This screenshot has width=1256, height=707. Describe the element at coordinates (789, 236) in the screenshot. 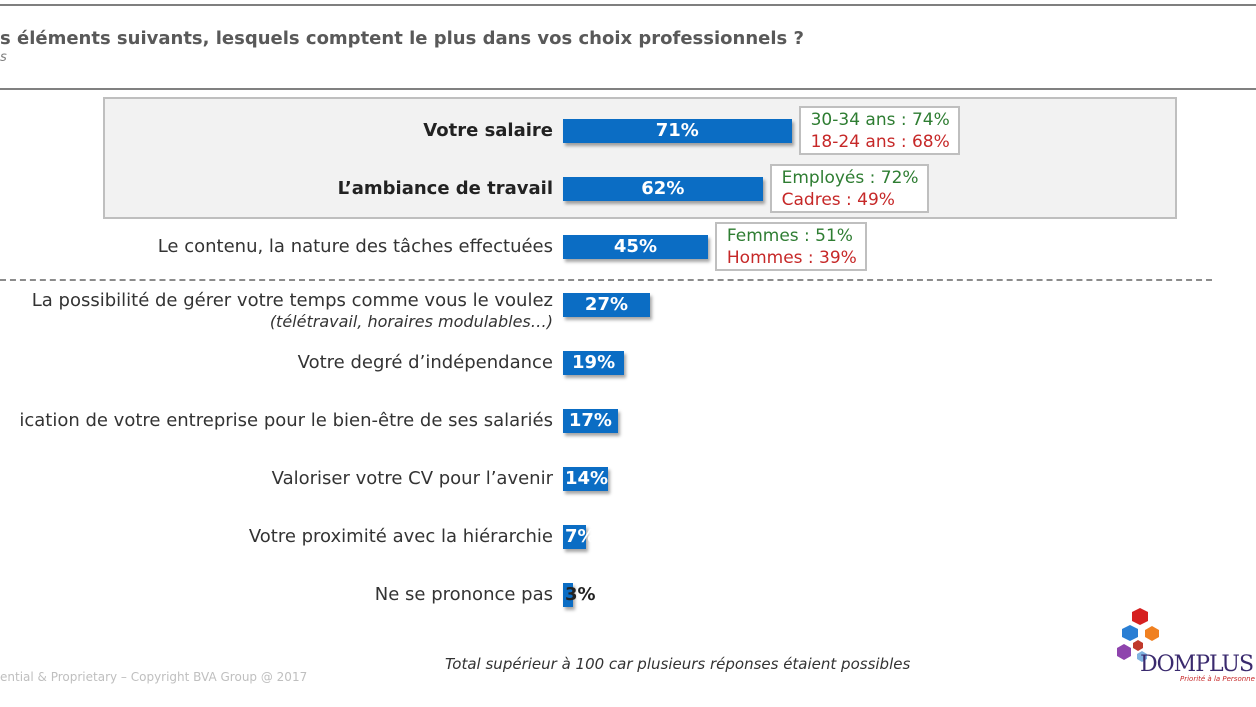

I see `annotation-high: Femmes : 51%` at that location.